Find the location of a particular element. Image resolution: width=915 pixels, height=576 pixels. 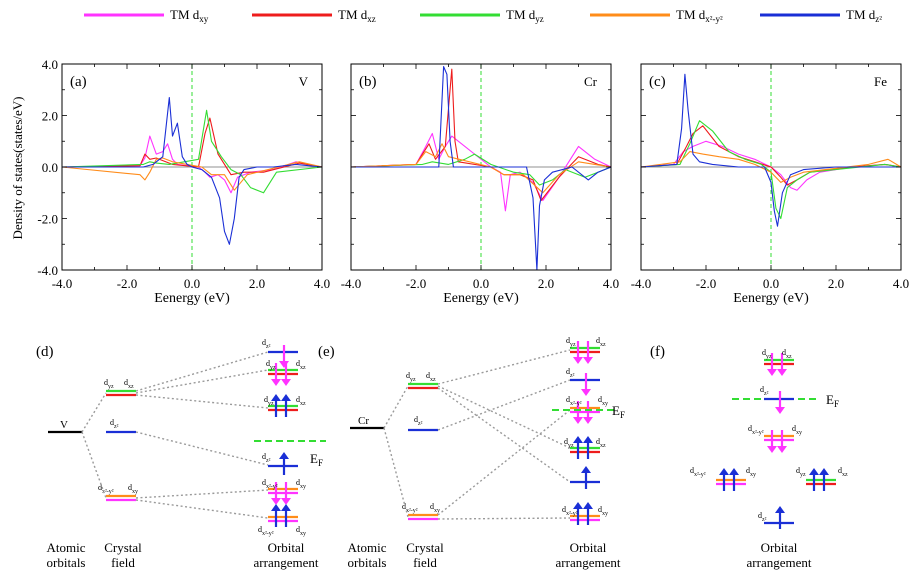

legend: TM dxy TM dxz TM dyz TM dx²-y² TM dz² is located at coordinates (483, 15).